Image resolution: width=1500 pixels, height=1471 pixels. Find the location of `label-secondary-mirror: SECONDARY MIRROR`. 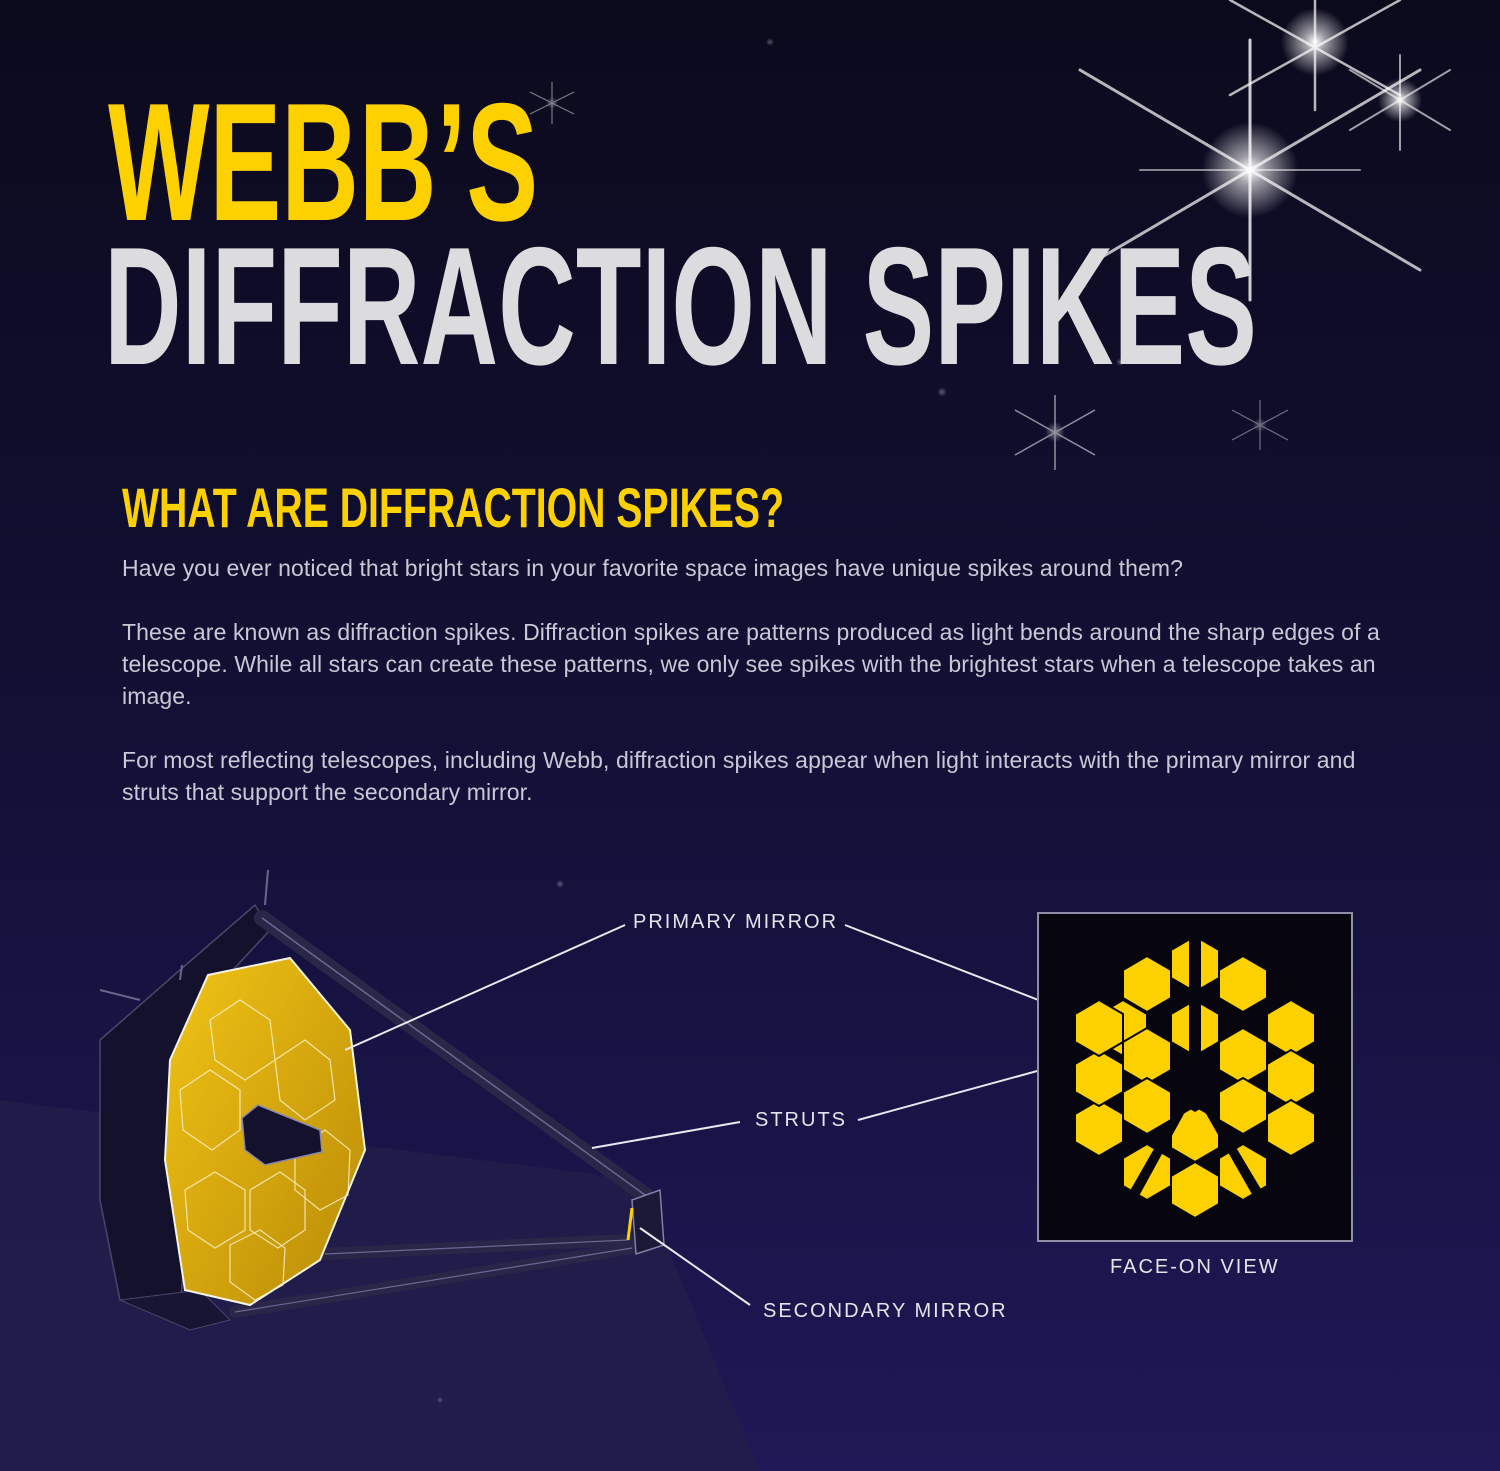

label-secondary-mirror: SECONDARY MIRROR is located at coordinates (885, 1311).